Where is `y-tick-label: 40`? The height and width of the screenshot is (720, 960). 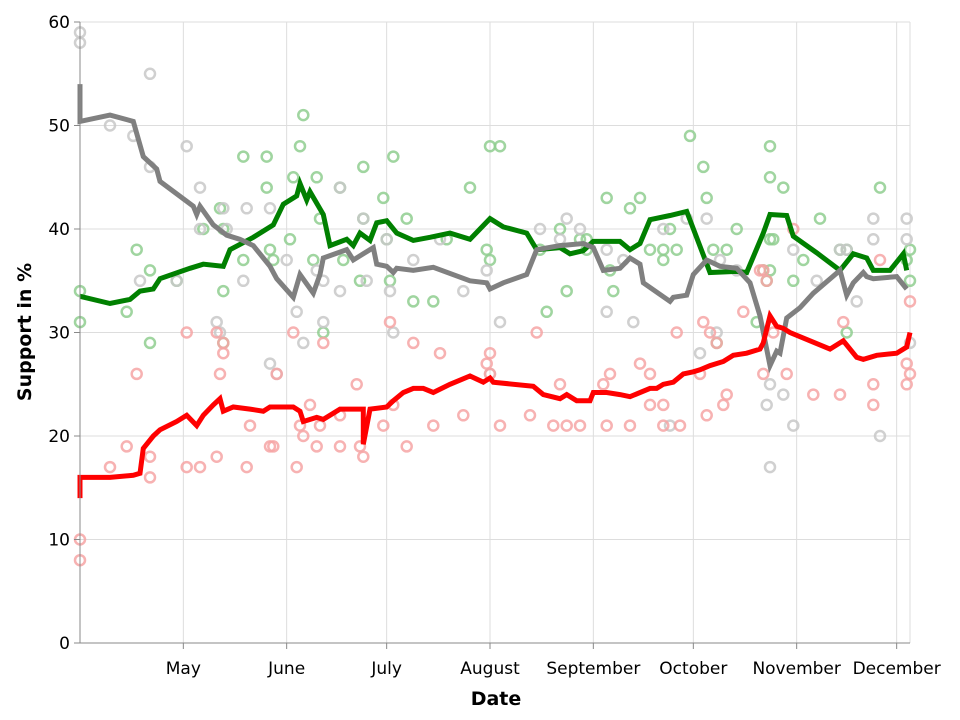 y-tick-label: 40 is located at coordinates (59, 230).